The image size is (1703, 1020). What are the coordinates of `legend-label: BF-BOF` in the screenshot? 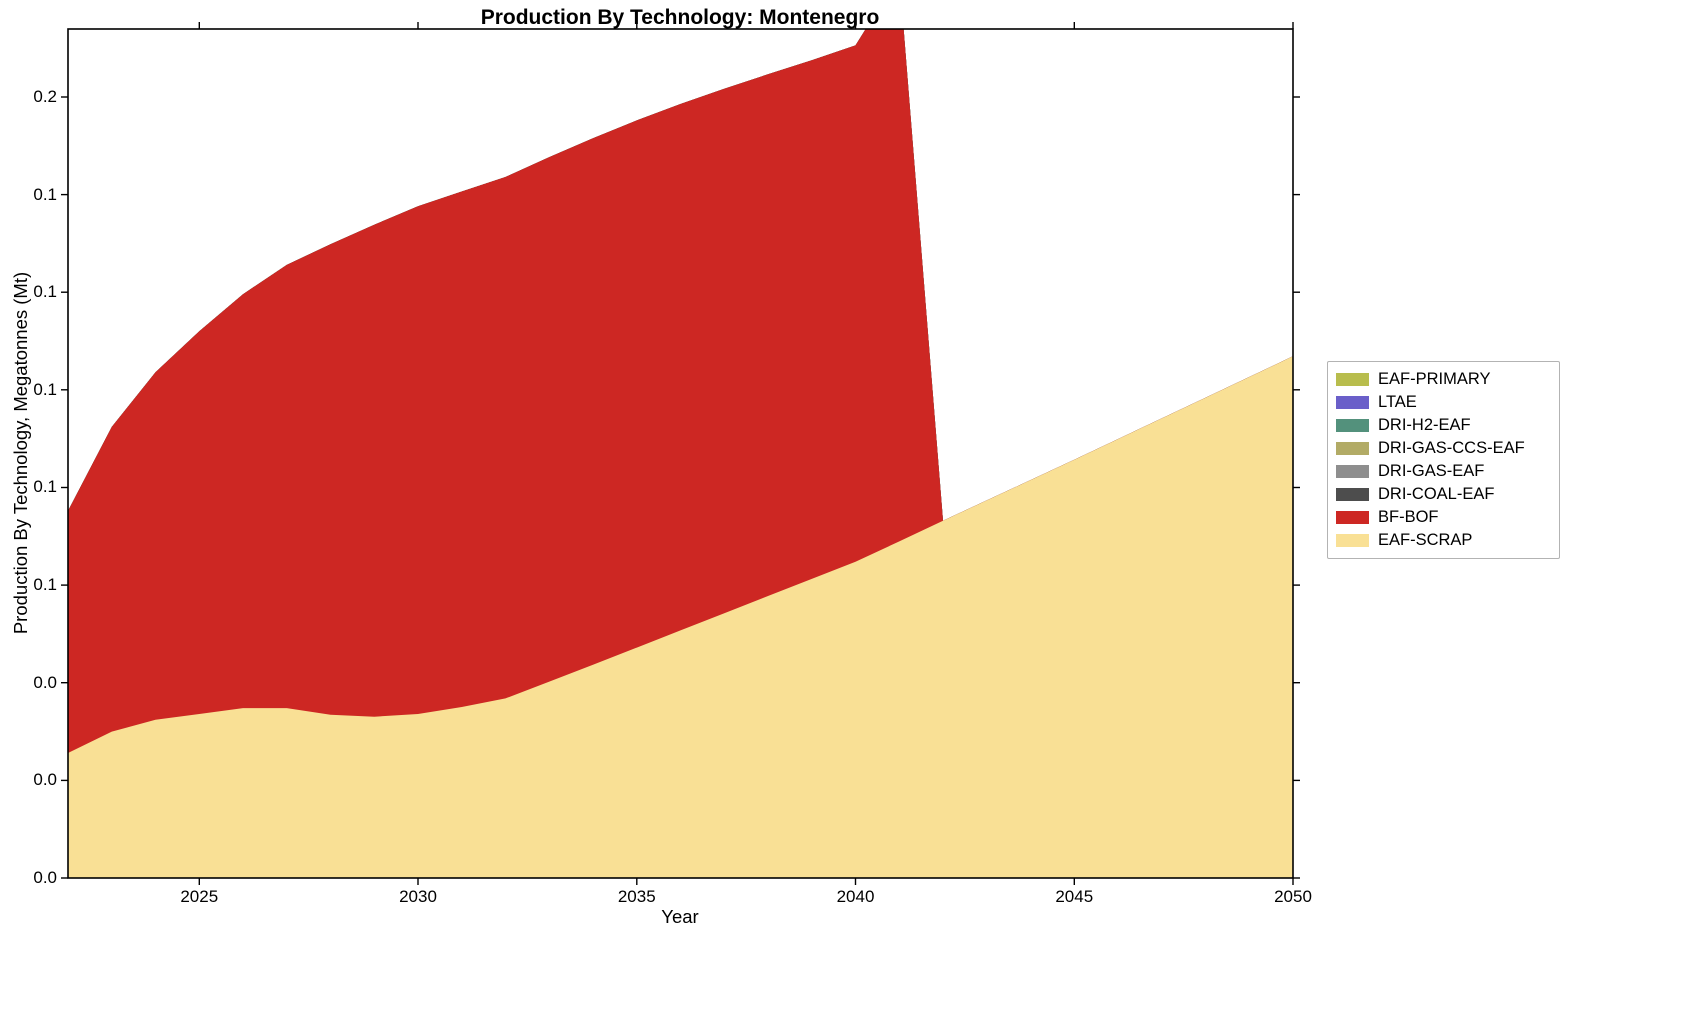 It's located at (1408, 517).